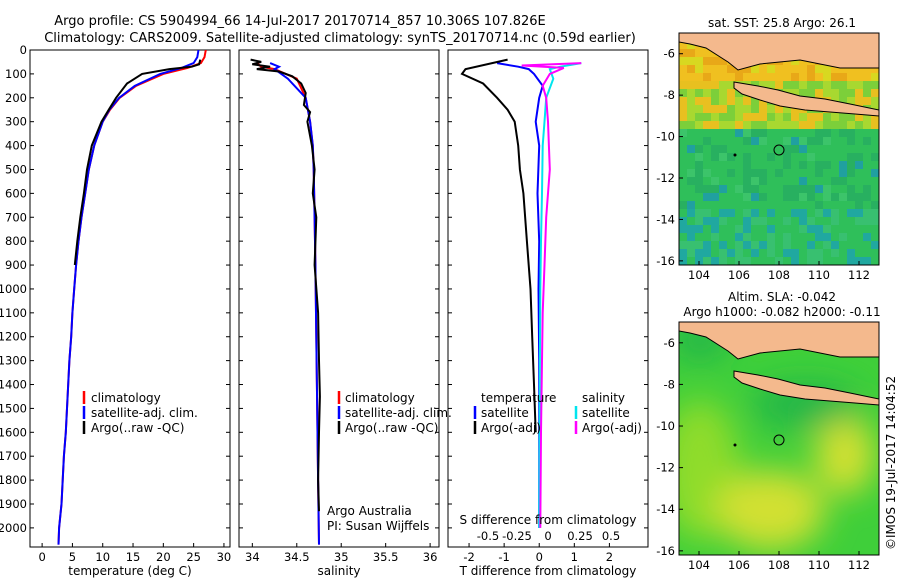 This screenshot has width=900, height=580. I want to click on top-x-tick-label: 0.5, so click(611, 536).